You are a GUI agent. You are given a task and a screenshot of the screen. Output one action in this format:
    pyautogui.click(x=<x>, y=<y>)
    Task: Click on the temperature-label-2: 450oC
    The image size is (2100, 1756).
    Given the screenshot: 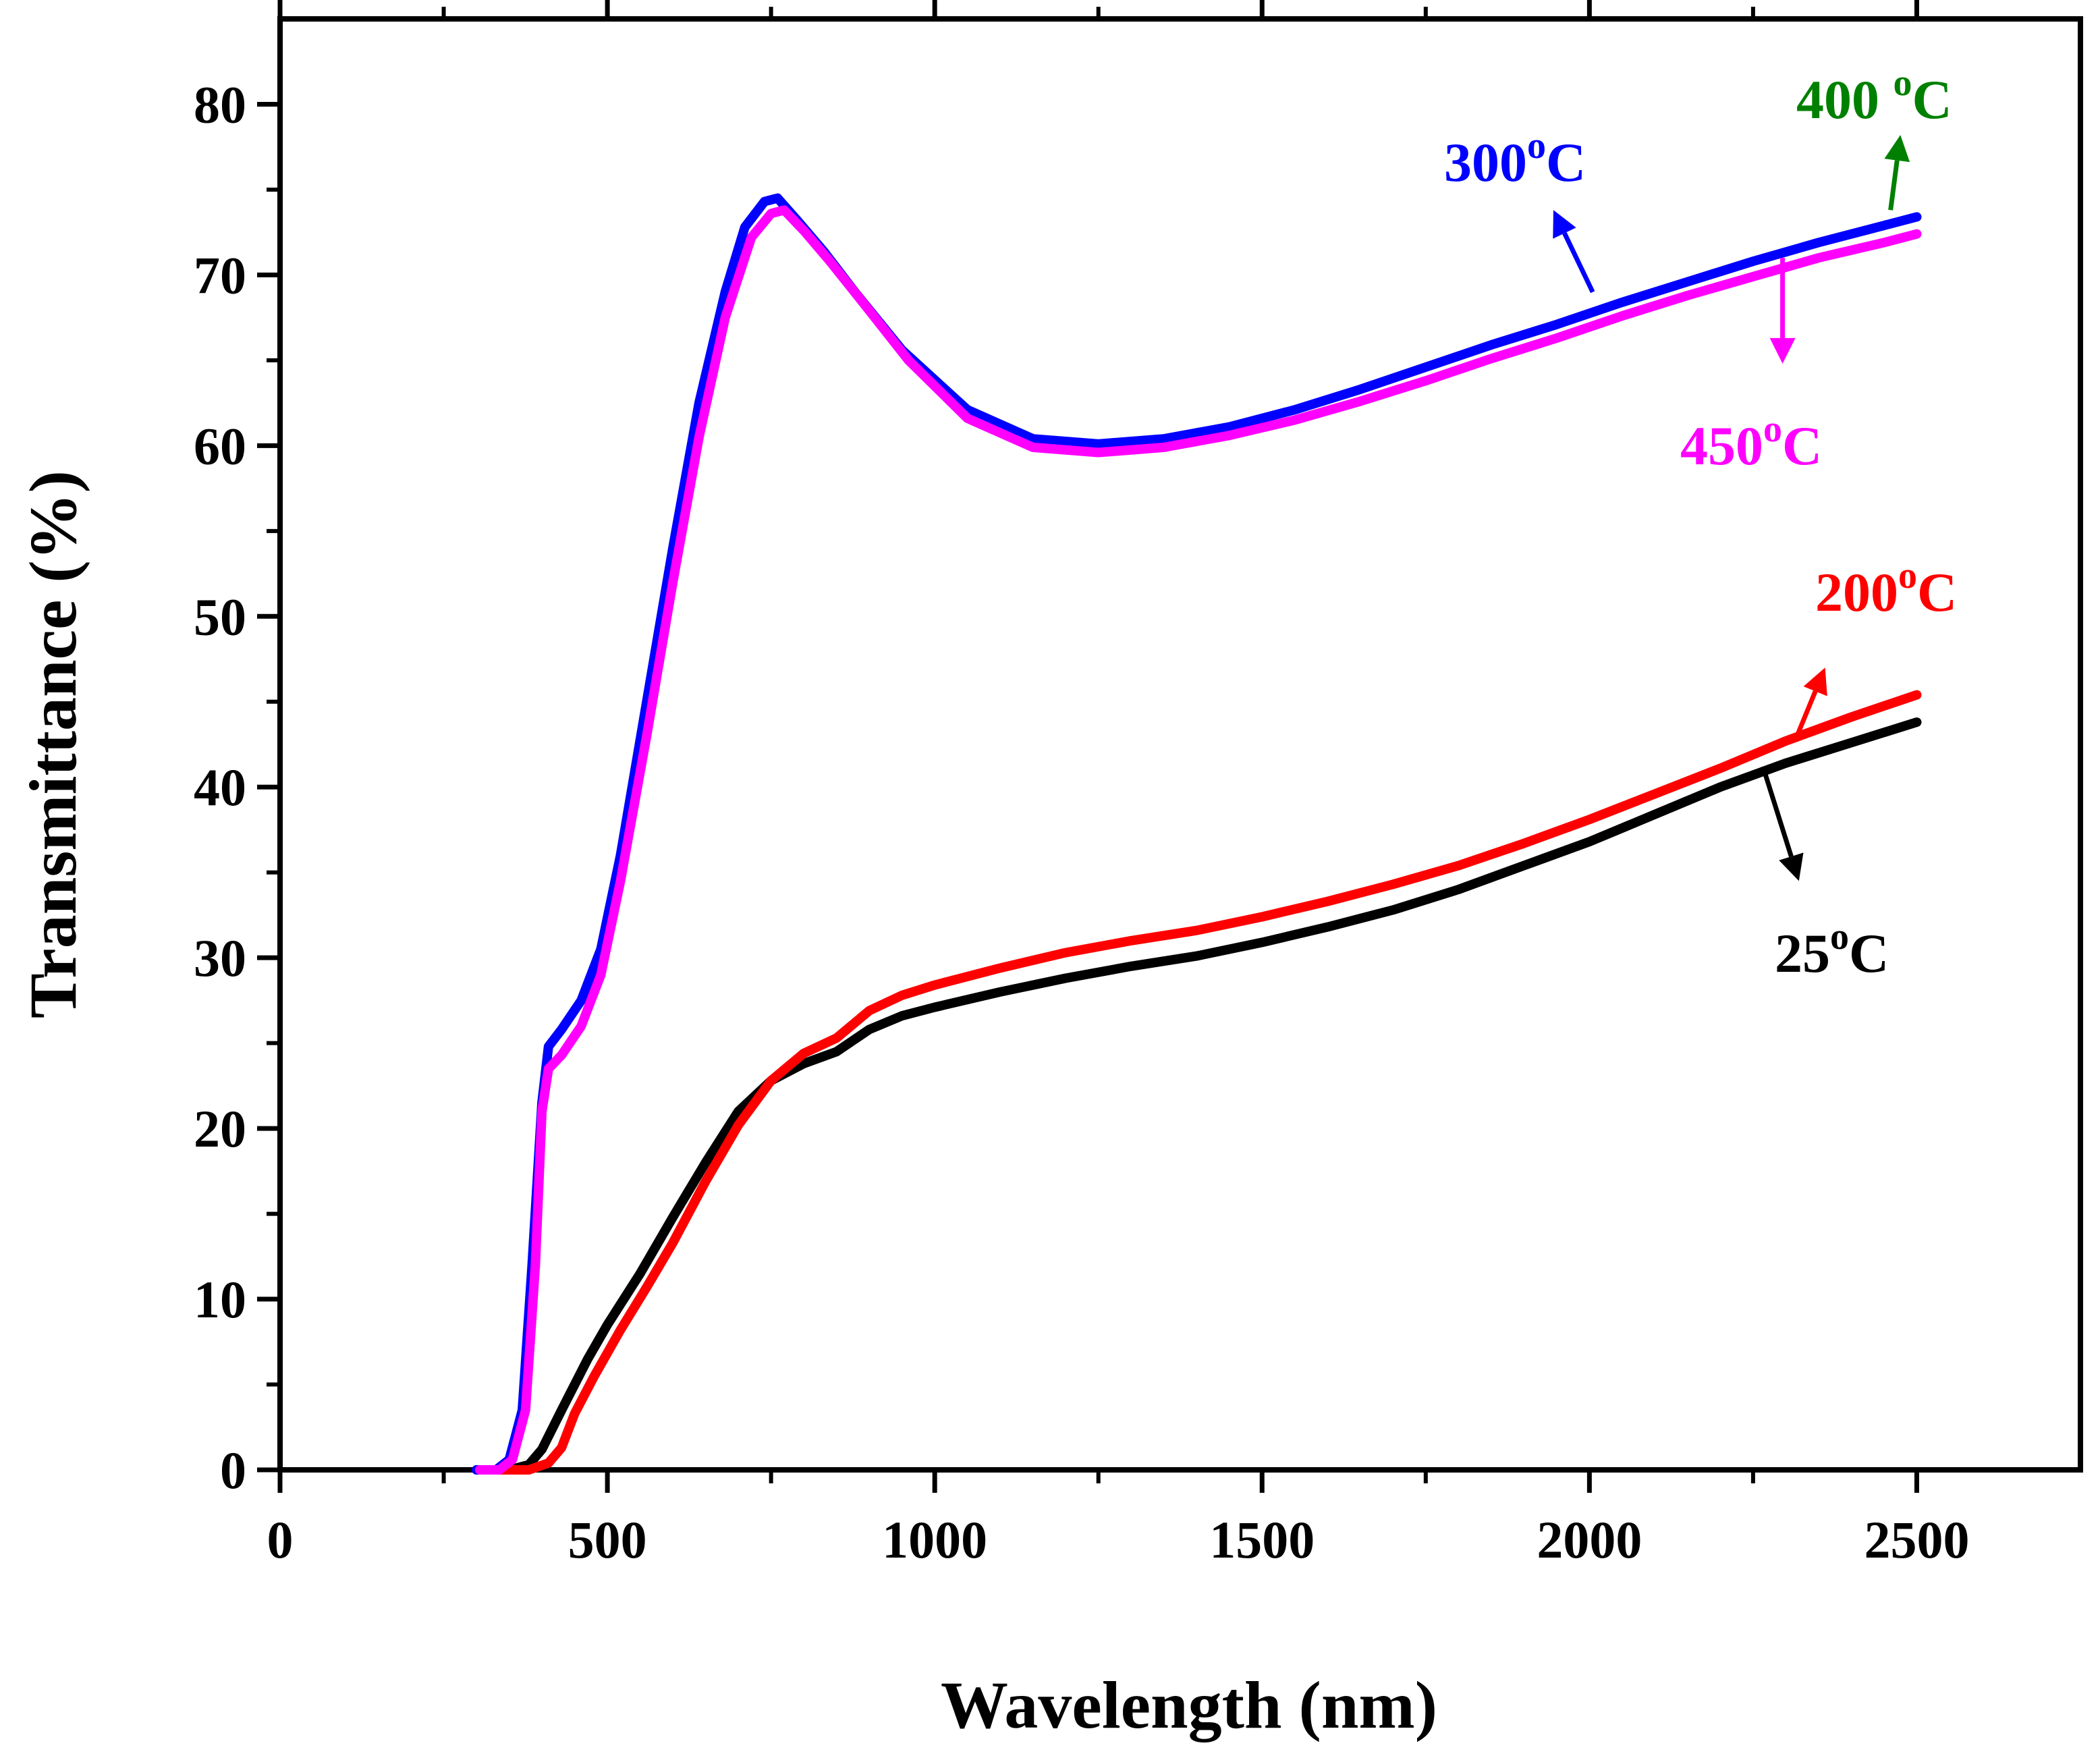 What is the action you would take?
    pyautogui.click(x=1751, y=442)
    